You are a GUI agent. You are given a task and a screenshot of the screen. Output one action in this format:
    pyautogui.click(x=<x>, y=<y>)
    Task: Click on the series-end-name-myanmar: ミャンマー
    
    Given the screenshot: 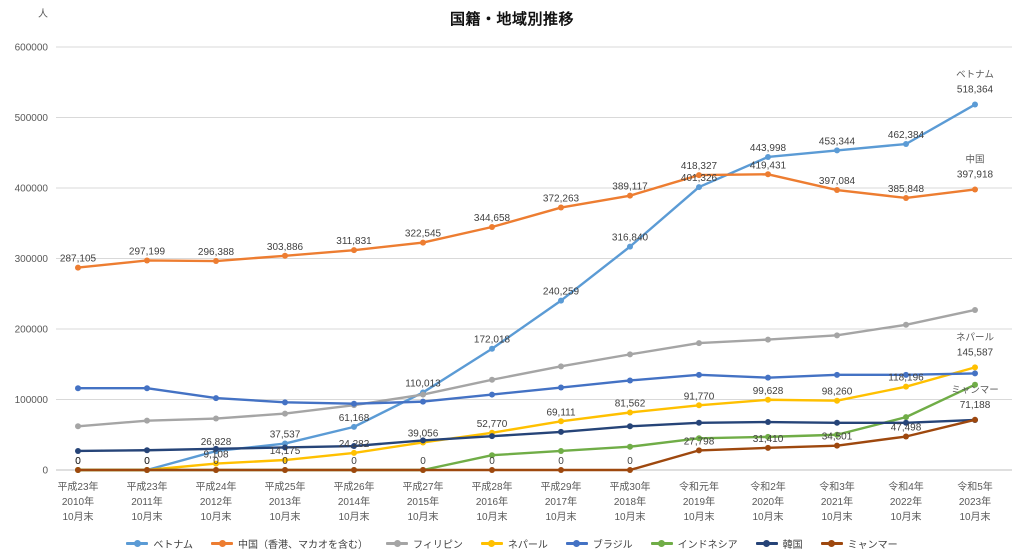 What is the action you would take?
    pyautogui.click(x=975, y=390)
    